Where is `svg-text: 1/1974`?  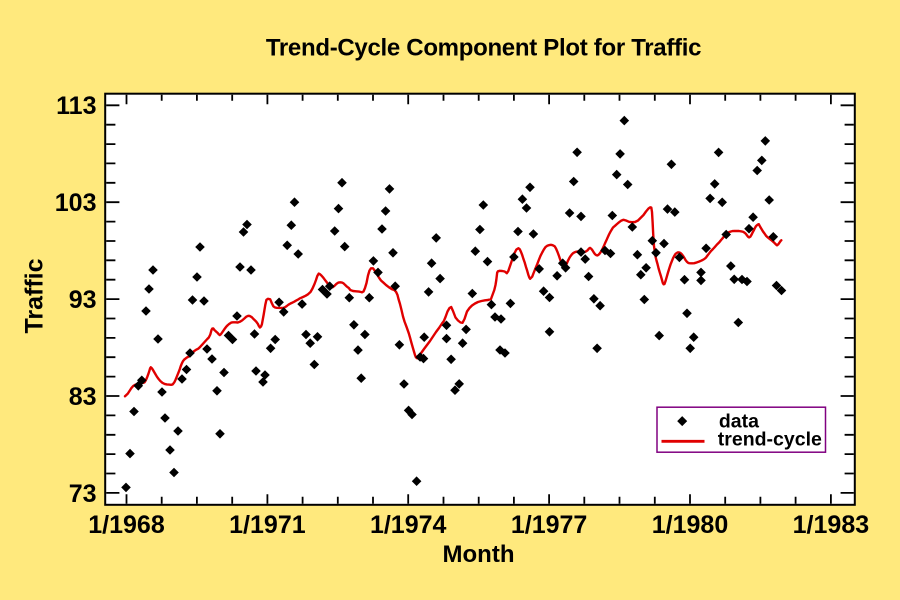
svg-text: 1/1974 is located at coordinates (408, 525).